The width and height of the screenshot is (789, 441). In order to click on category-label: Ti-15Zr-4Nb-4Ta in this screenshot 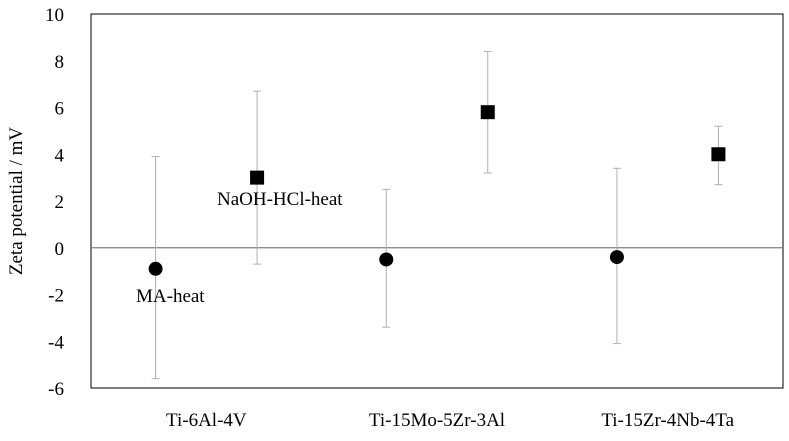, I will do `click(667, 420)`.